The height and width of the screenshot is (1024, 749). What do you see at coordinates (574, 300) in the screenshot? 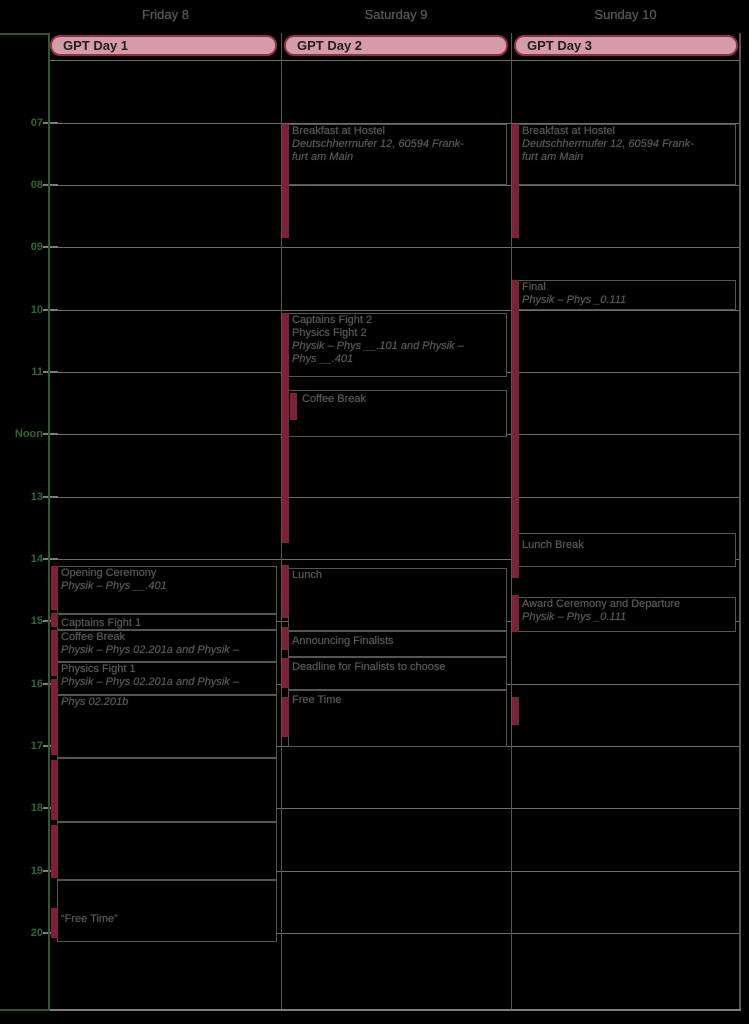
I see `event-location: Physik – Phys _0.111` at bounding box center [574, 300].